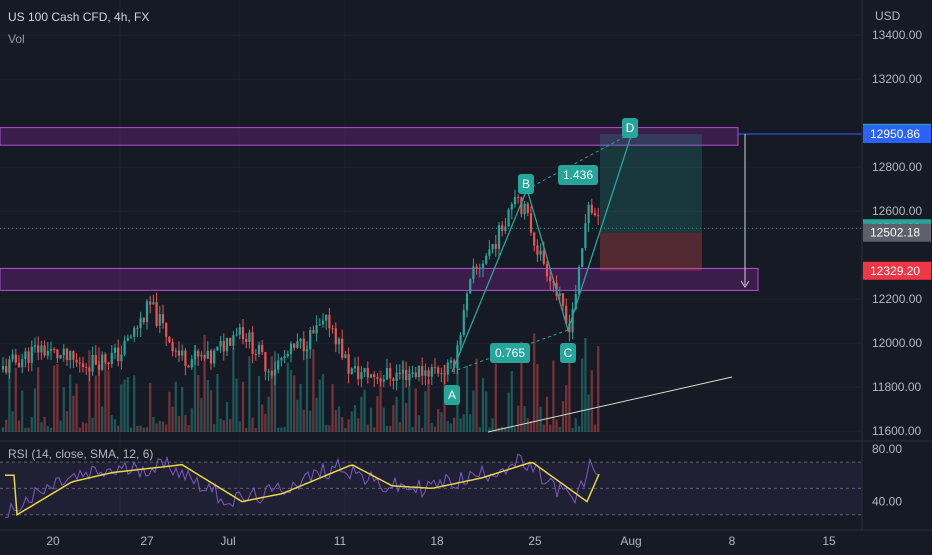 The width and height of the screenshot is (932, 555). What do you see at coordinates (630, 541) in the screenshot?
I see `time-tick: Aug` at bounding box center [630, 541].